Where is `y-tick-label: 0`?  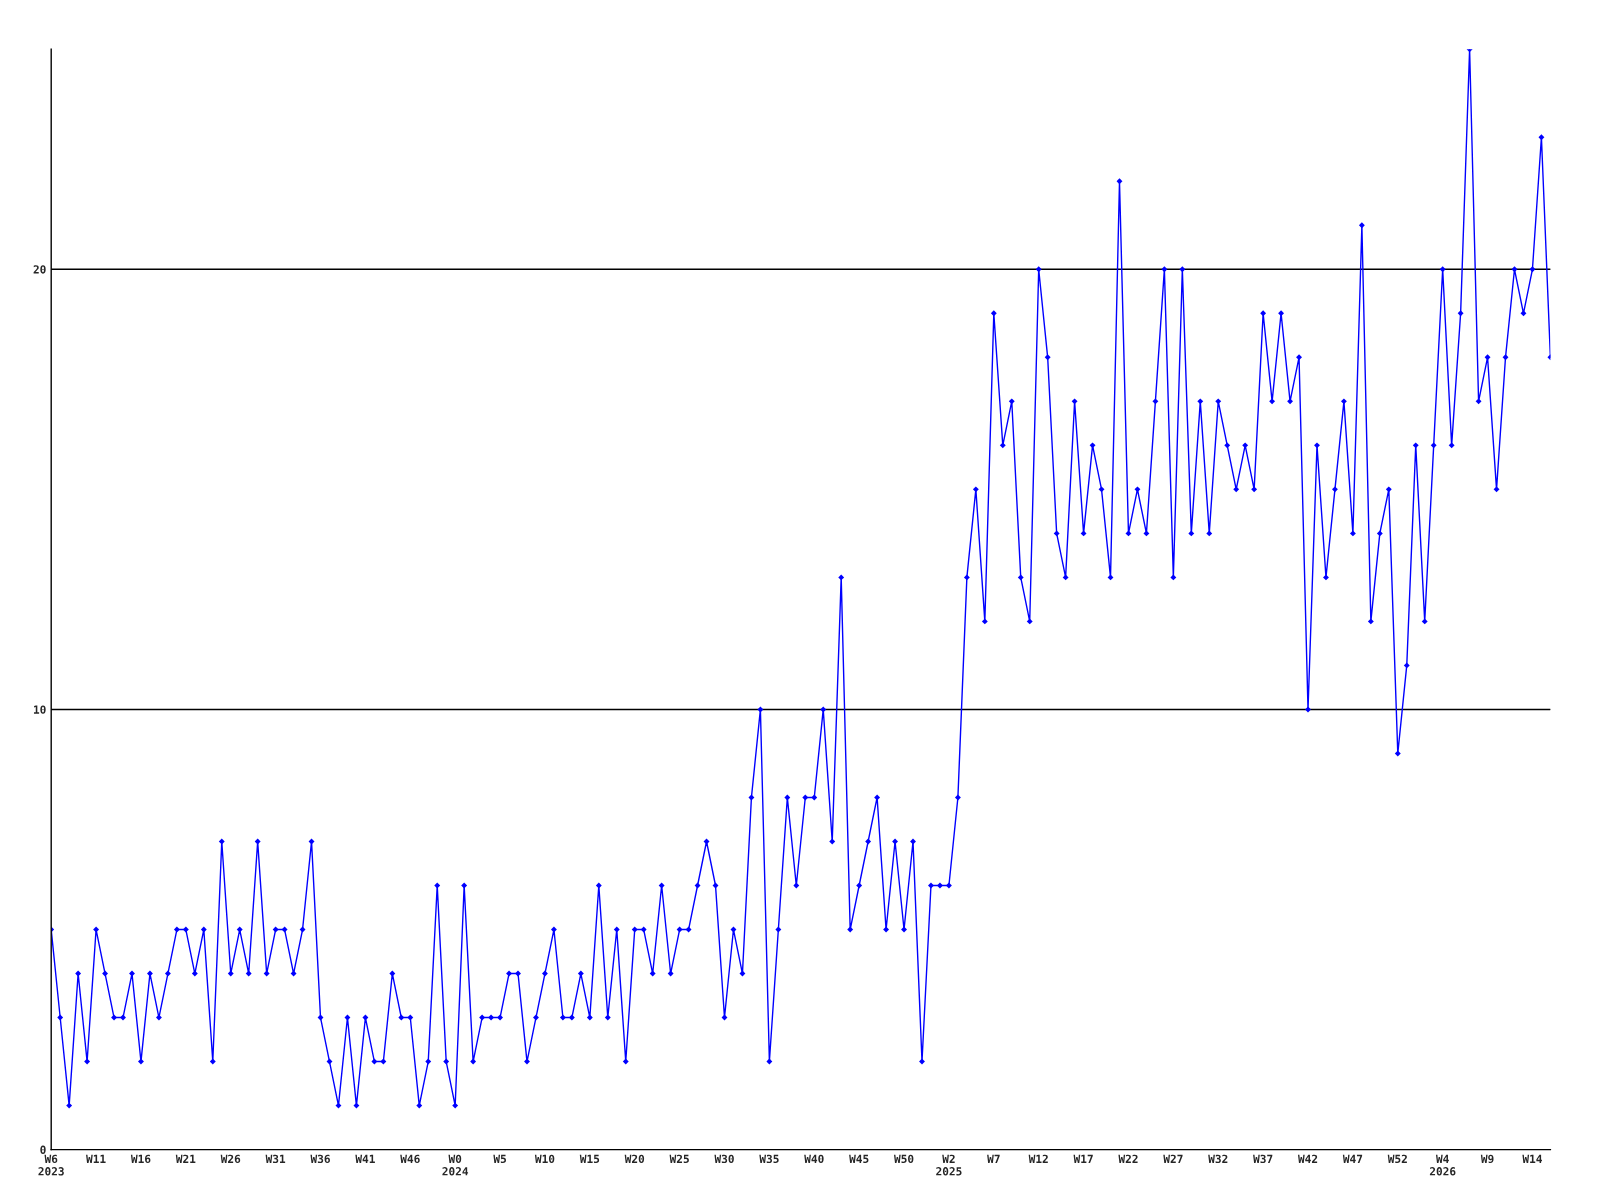 y-tick-label: 0 is located at coordinates (43, 1149).